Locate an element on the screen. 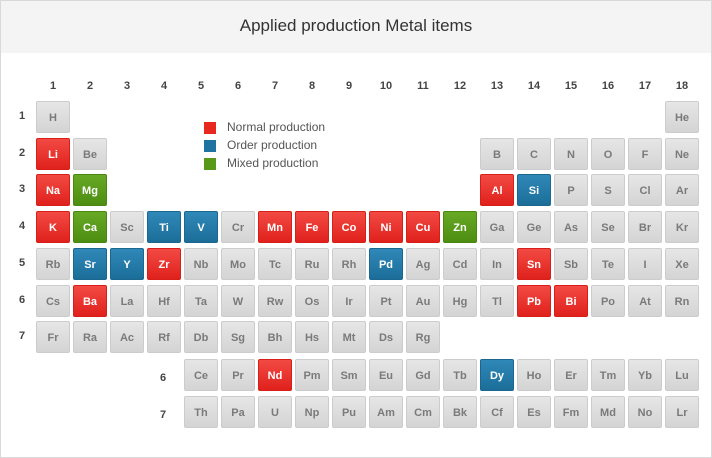 The height and width of the screenshot is (458, 712). element-cell-eu: Eu is located at coordinates (386, 375).